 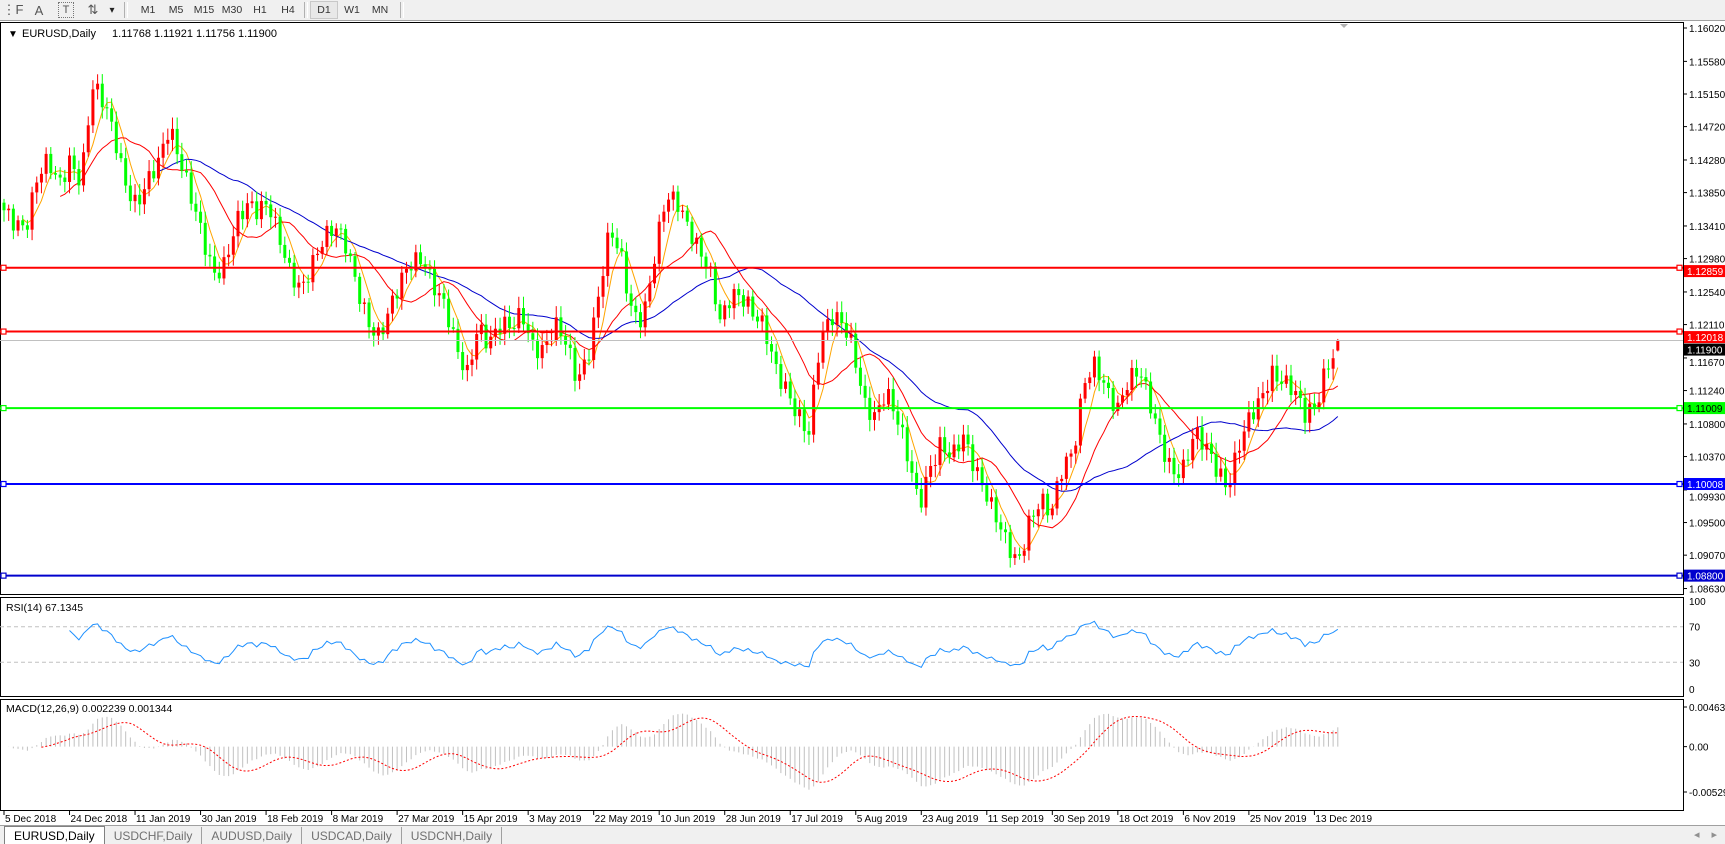 I want to click on scroll-right-icon: ▸, so click(x=1714, y=835).